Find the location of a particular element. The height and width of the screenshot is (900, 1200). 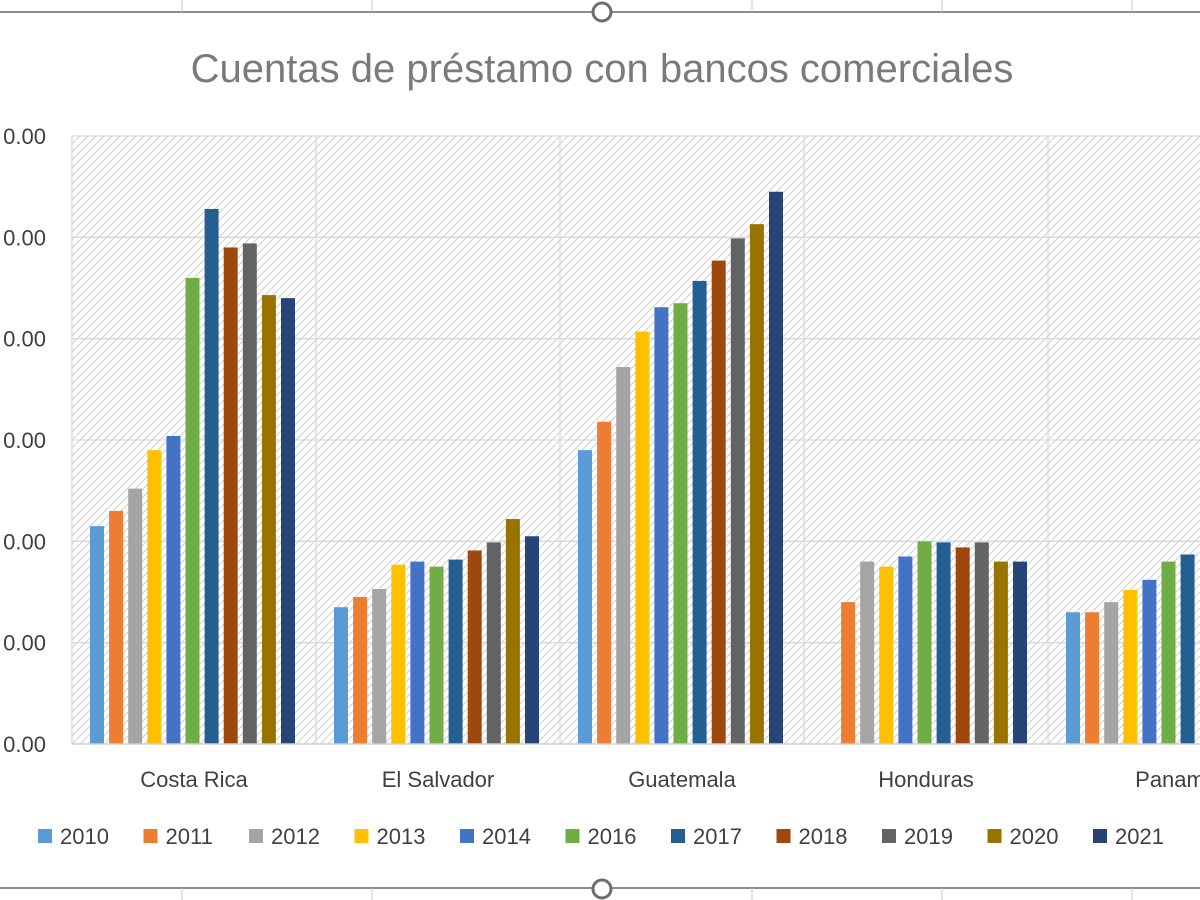

bar-2018-guatemala is located at coordinates (718, 502).